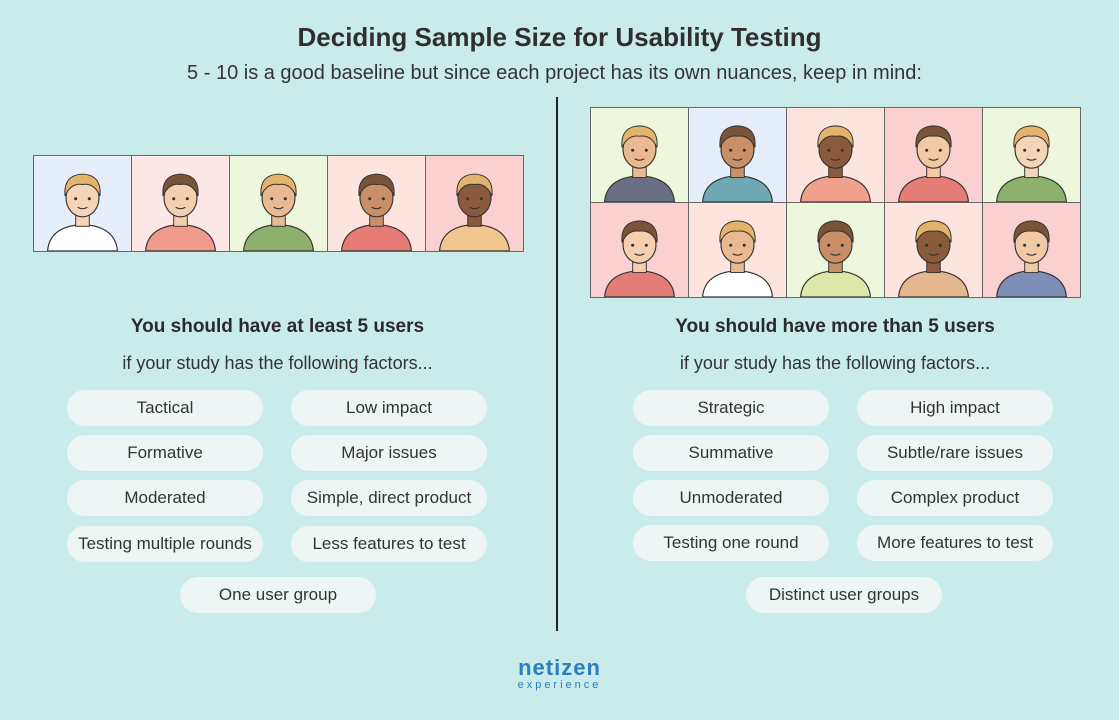  Describe the element at coordinates (731, 543) in the screenshot. I see `factor-pill-one-round: Testing one round` at that location.